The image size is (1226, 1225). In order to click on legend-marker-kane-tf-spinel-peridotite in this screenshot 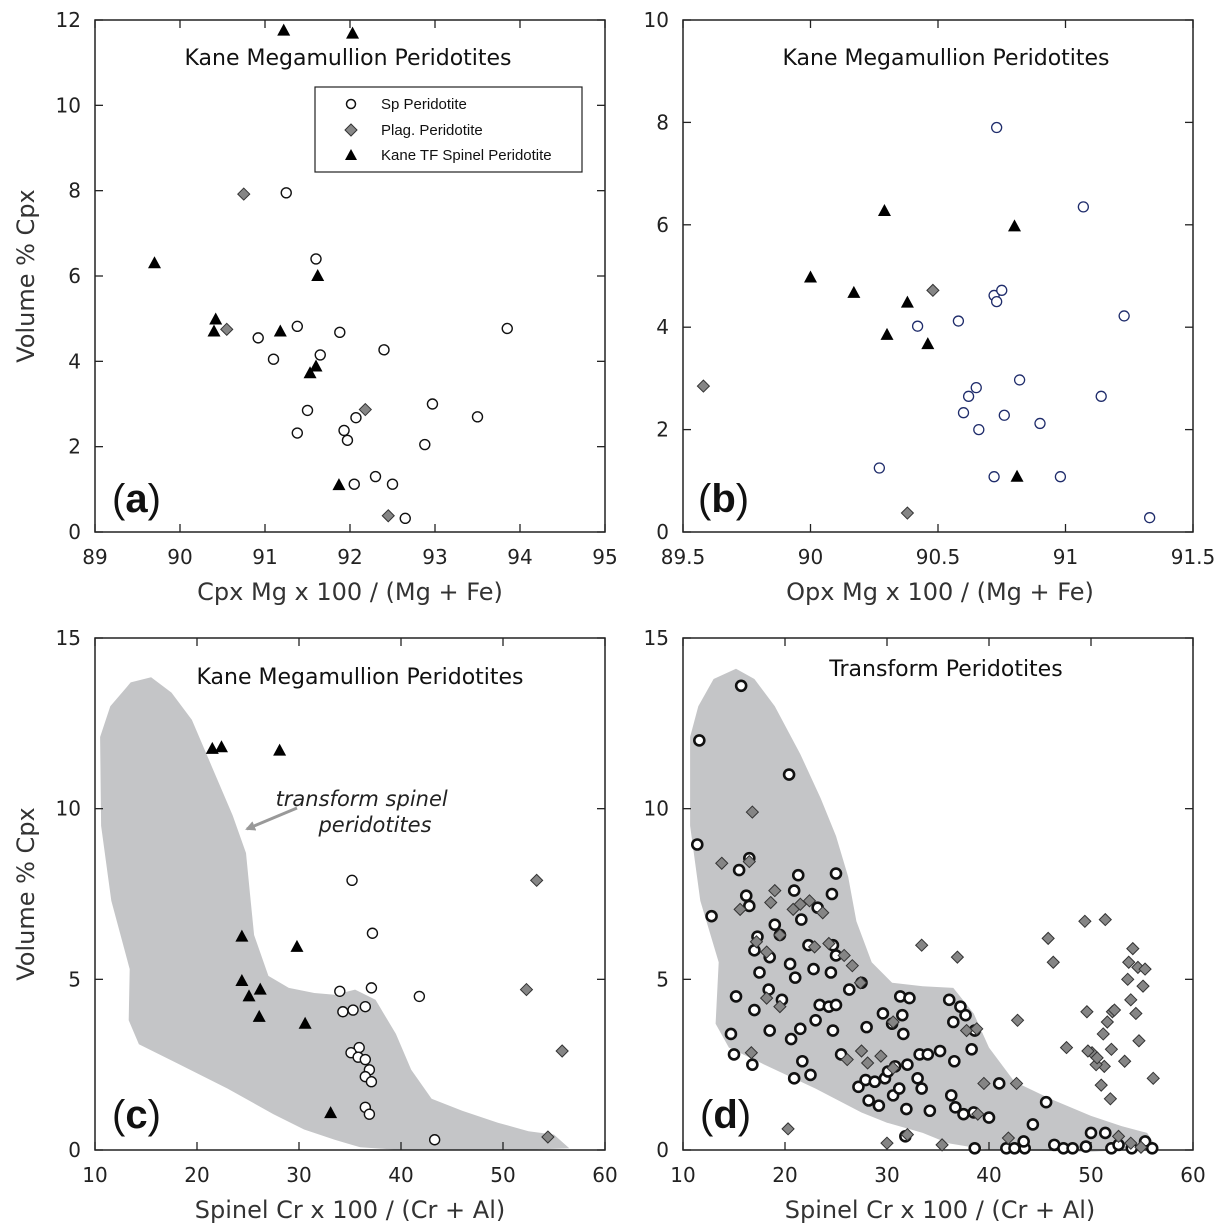, I will do `click(351, 154)`.